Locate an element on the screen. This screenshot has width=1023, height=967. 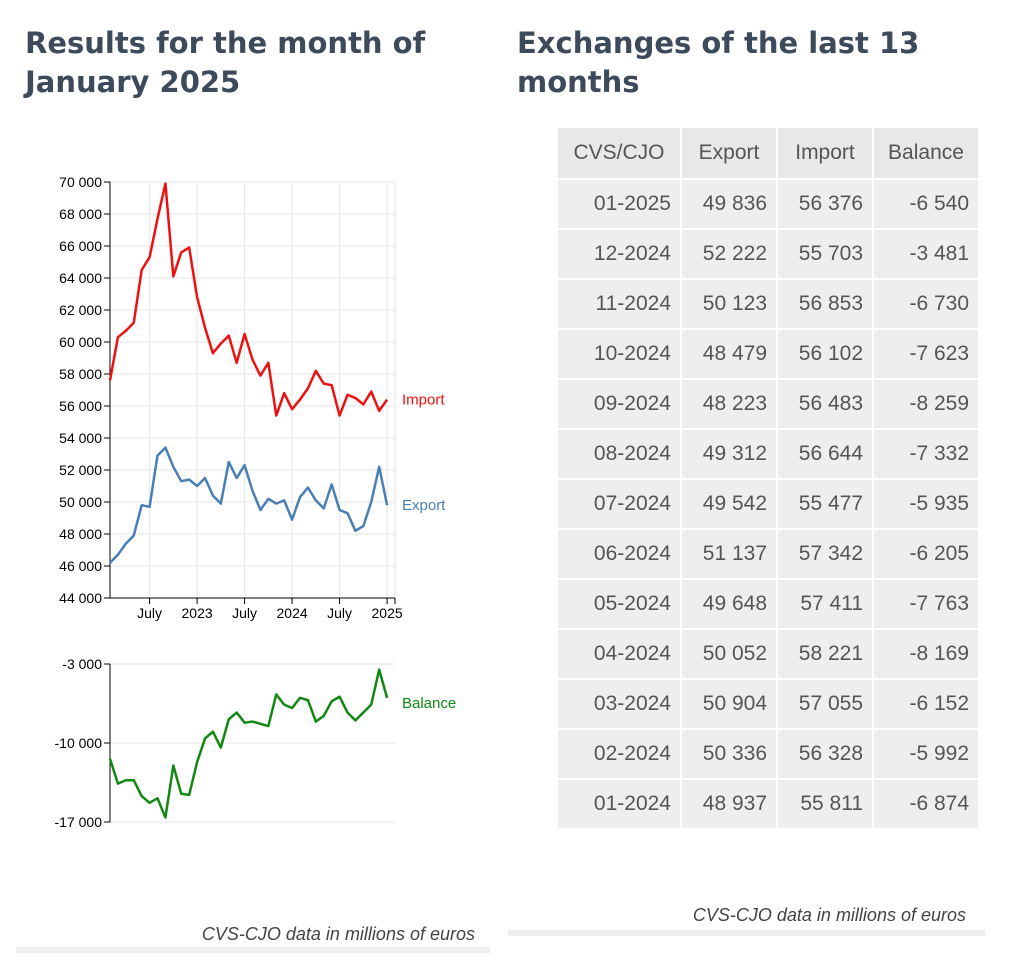
export-cell: 48 937 is located at coordinates (729, 804).